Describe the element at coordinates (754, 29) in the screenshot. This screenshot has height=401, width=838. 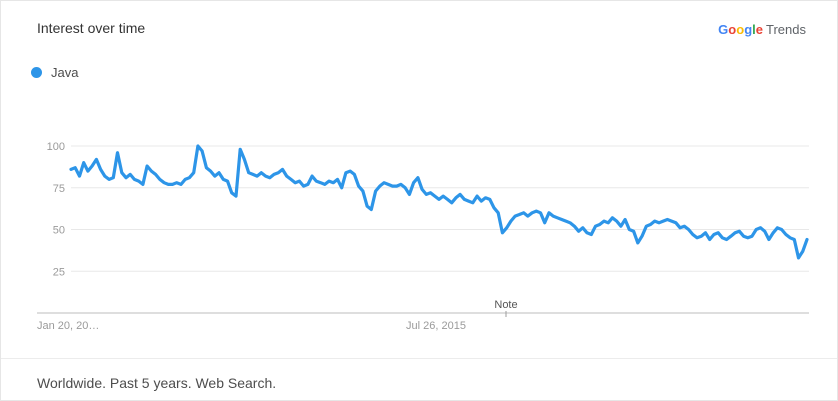
I see `google-letter: l` at that location.